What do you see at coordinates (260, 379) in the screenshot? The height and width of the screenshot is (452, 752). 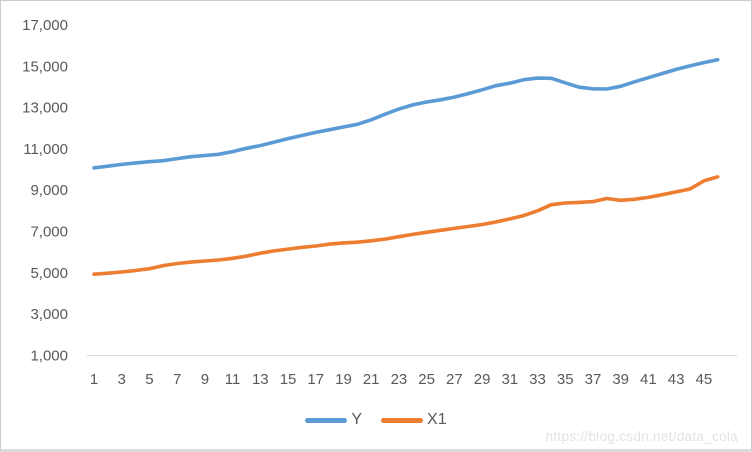 I see `x-axis-tick-label: 13` at bounding box center [260, 379].